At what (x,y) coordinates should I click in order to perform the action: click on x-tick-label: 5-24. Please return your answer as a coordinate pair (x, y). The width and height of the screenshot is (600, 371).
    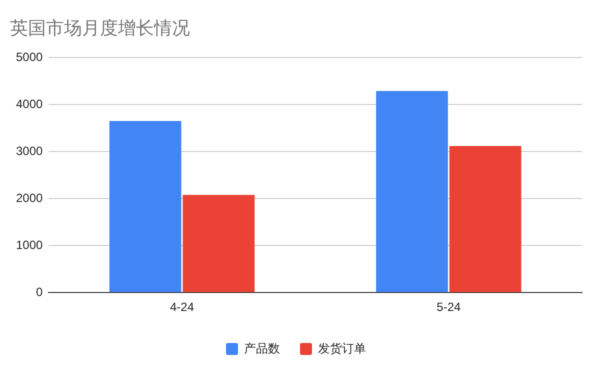
    Looking at the image, I should click on (448, 307).